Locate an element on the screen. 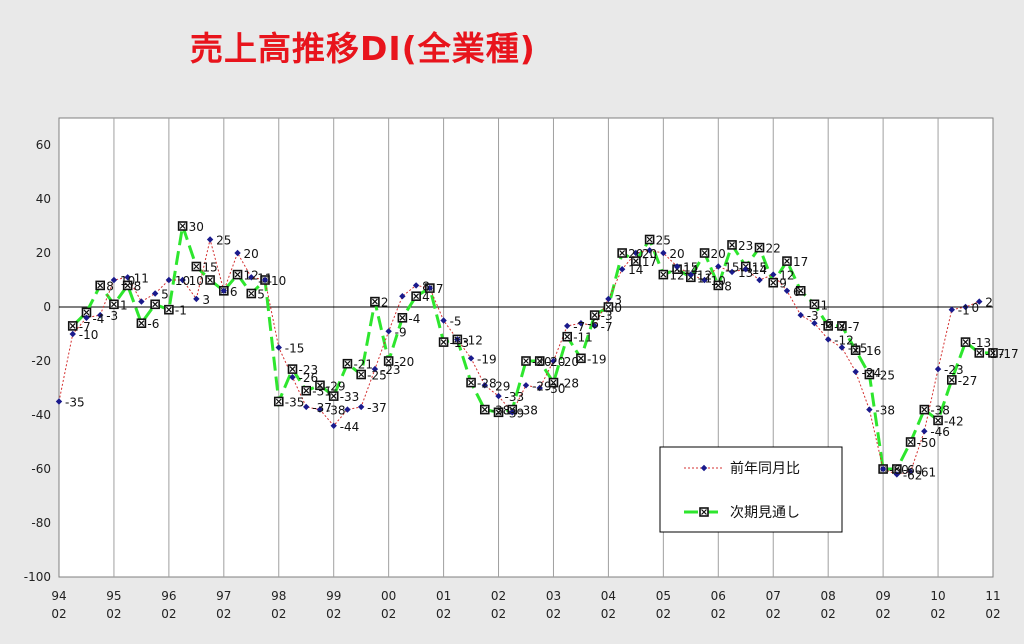 The image size is (1024, 644). series-jiki-data-label: 5 is located at coordinates (261, 295).